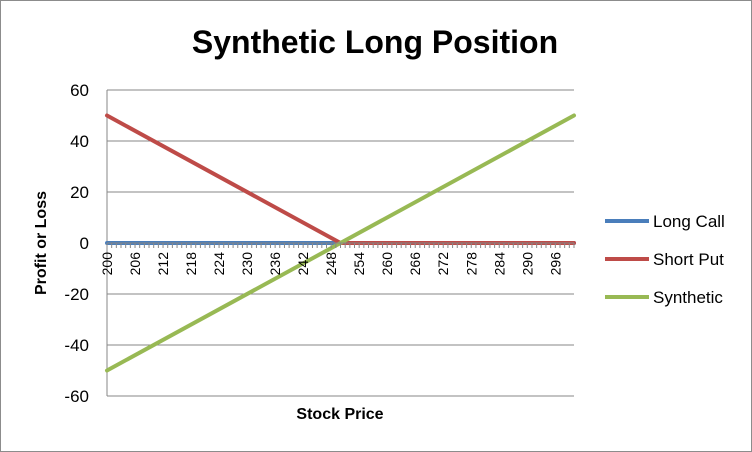 The image size is (752, 452). I want to click on y-tick-labels: 60 40 20 0 -20 -40 -60, so click(76, 243).